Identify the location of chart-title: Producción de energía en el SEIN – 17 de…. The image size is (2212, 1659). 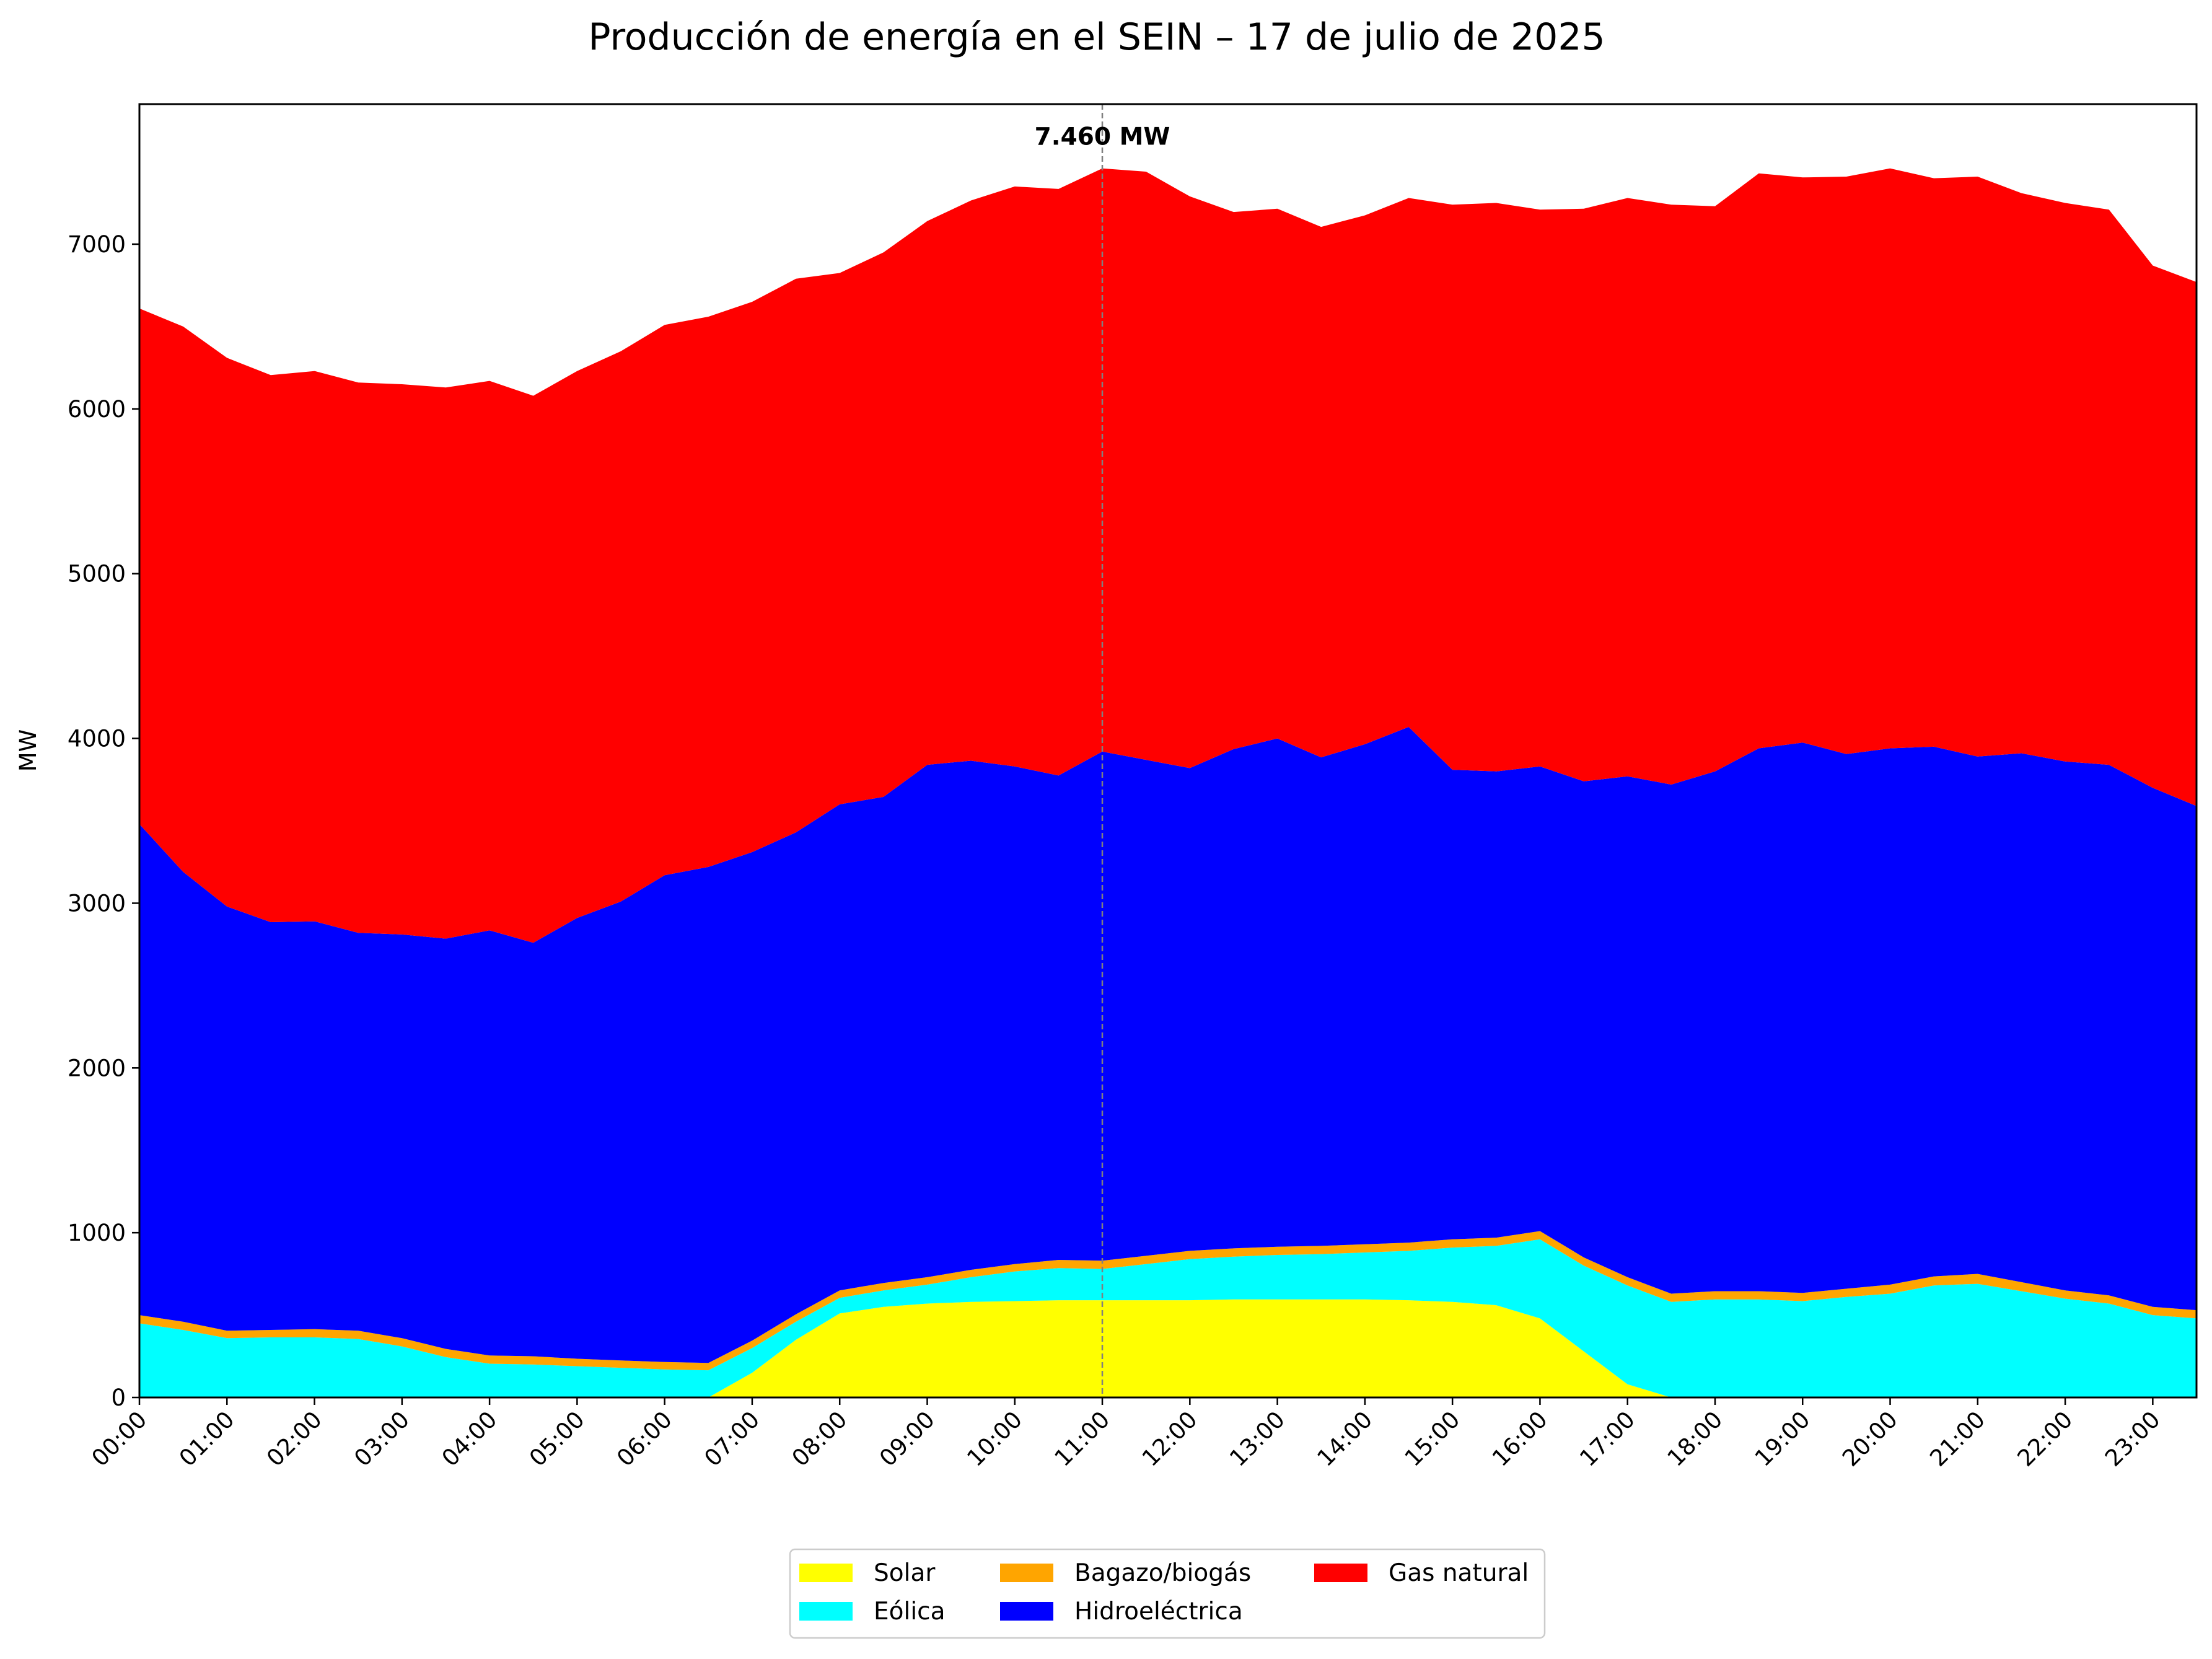
(1096, 37).